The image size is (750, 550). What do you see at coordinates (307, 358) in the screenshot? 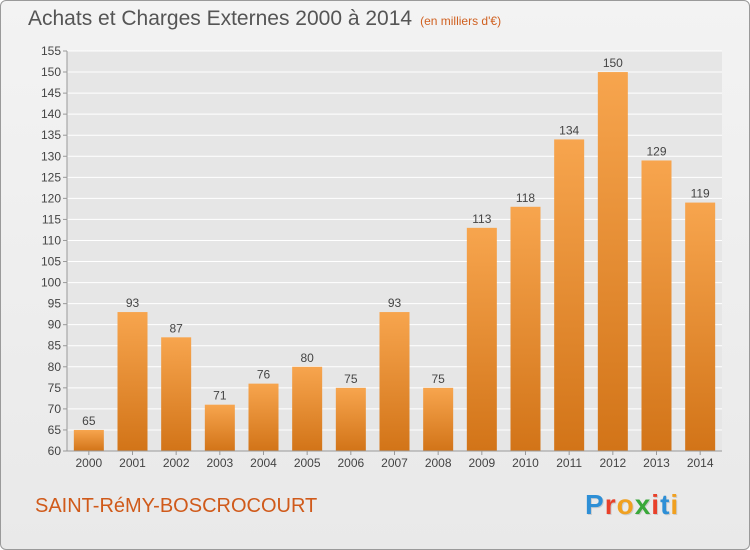
I see `data-label: 80` at bounding box center [307, 358].